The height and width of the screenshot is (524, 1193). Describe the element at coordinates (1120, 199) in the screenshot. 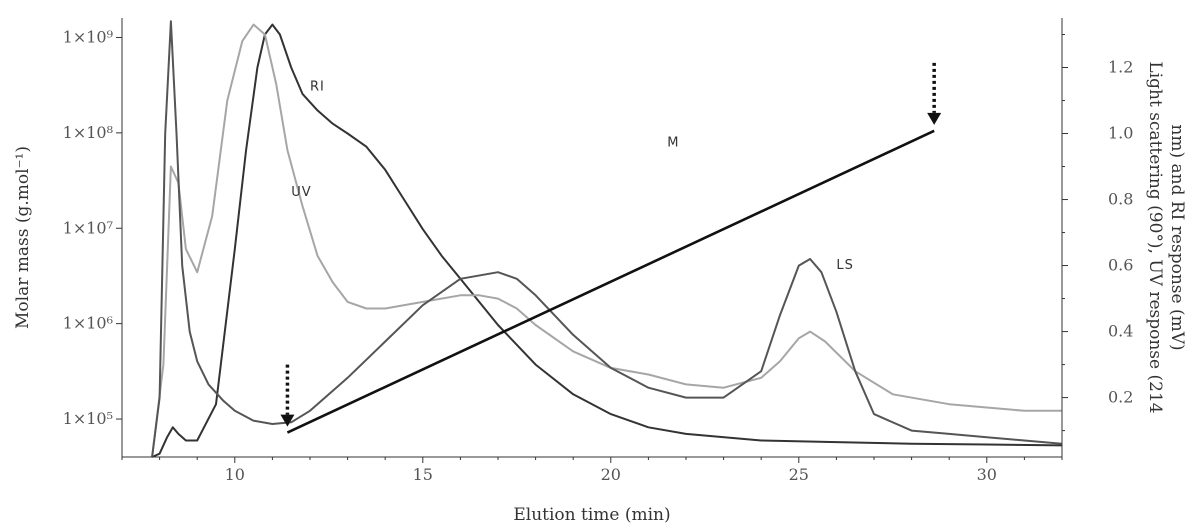

I see `y-right-tick-label: 0.8` at that location.